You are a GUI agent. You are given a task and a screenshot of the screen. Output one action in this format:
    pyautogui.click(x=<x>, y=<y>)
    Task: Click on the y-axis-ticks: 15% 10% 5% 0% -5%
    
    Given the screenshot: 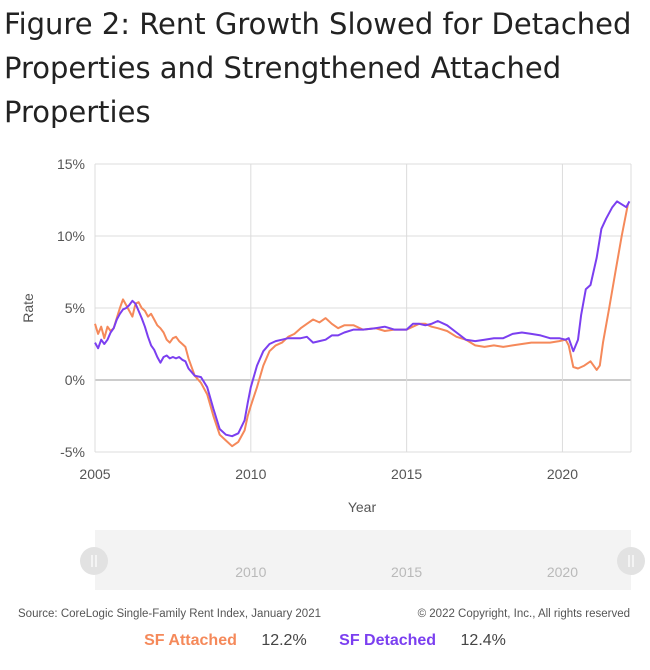 What is the action you would take?
    pyautogui.click(x=71, y=308)
    